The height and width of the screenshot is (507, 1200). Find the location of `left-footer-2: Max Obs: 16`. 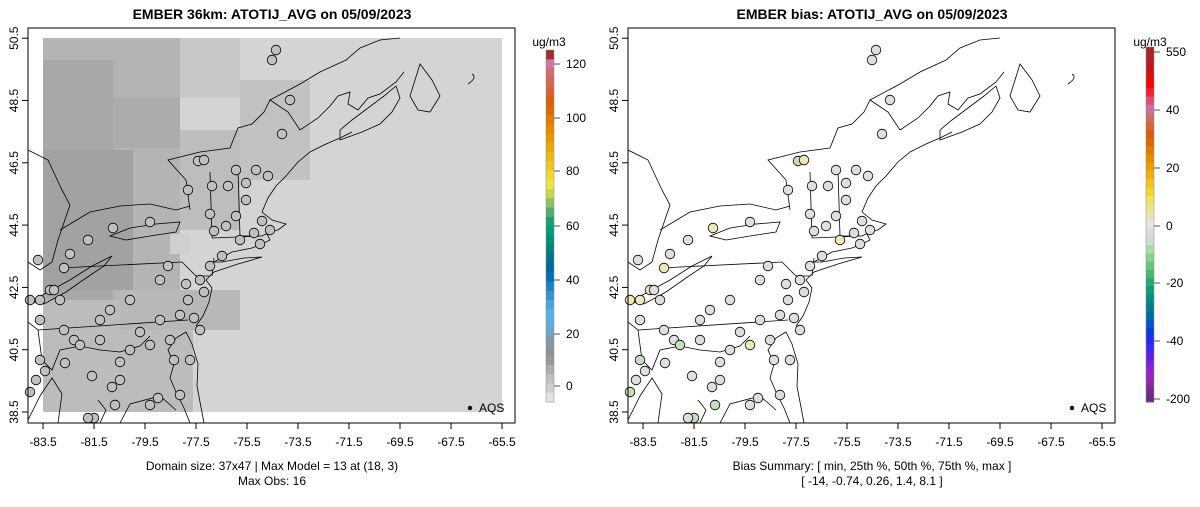

left-footer-2: Max Obs: 16 is located at coordinates (272, 481).